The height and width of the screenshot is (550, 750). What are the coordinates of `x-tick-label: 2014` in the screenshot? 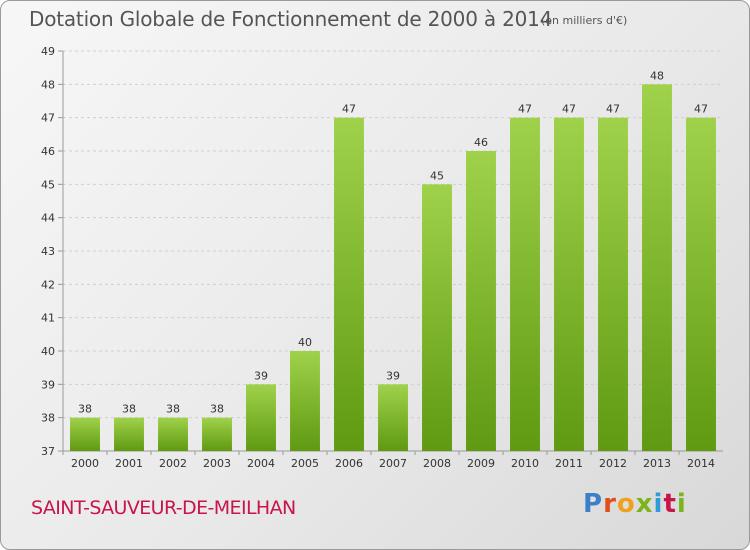 It's located at (701, 463).